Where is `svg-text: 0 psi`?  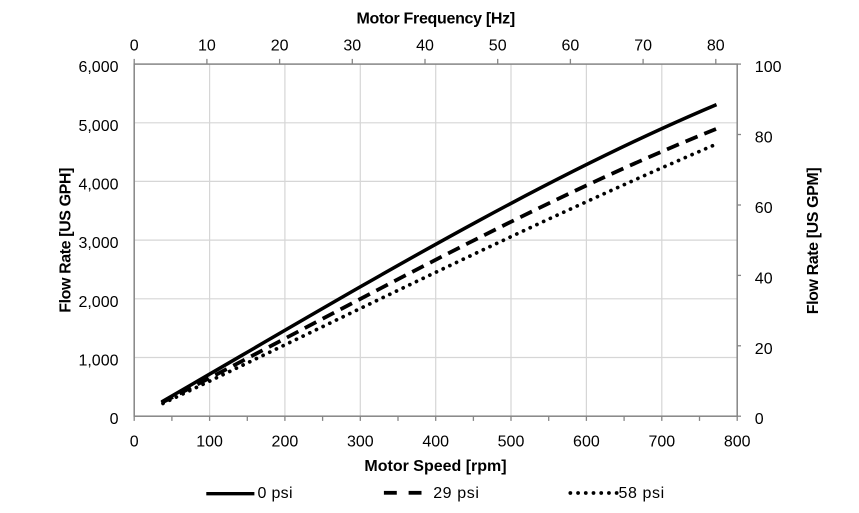
svg-text: 0 psi is located at coordinates (275, 493).